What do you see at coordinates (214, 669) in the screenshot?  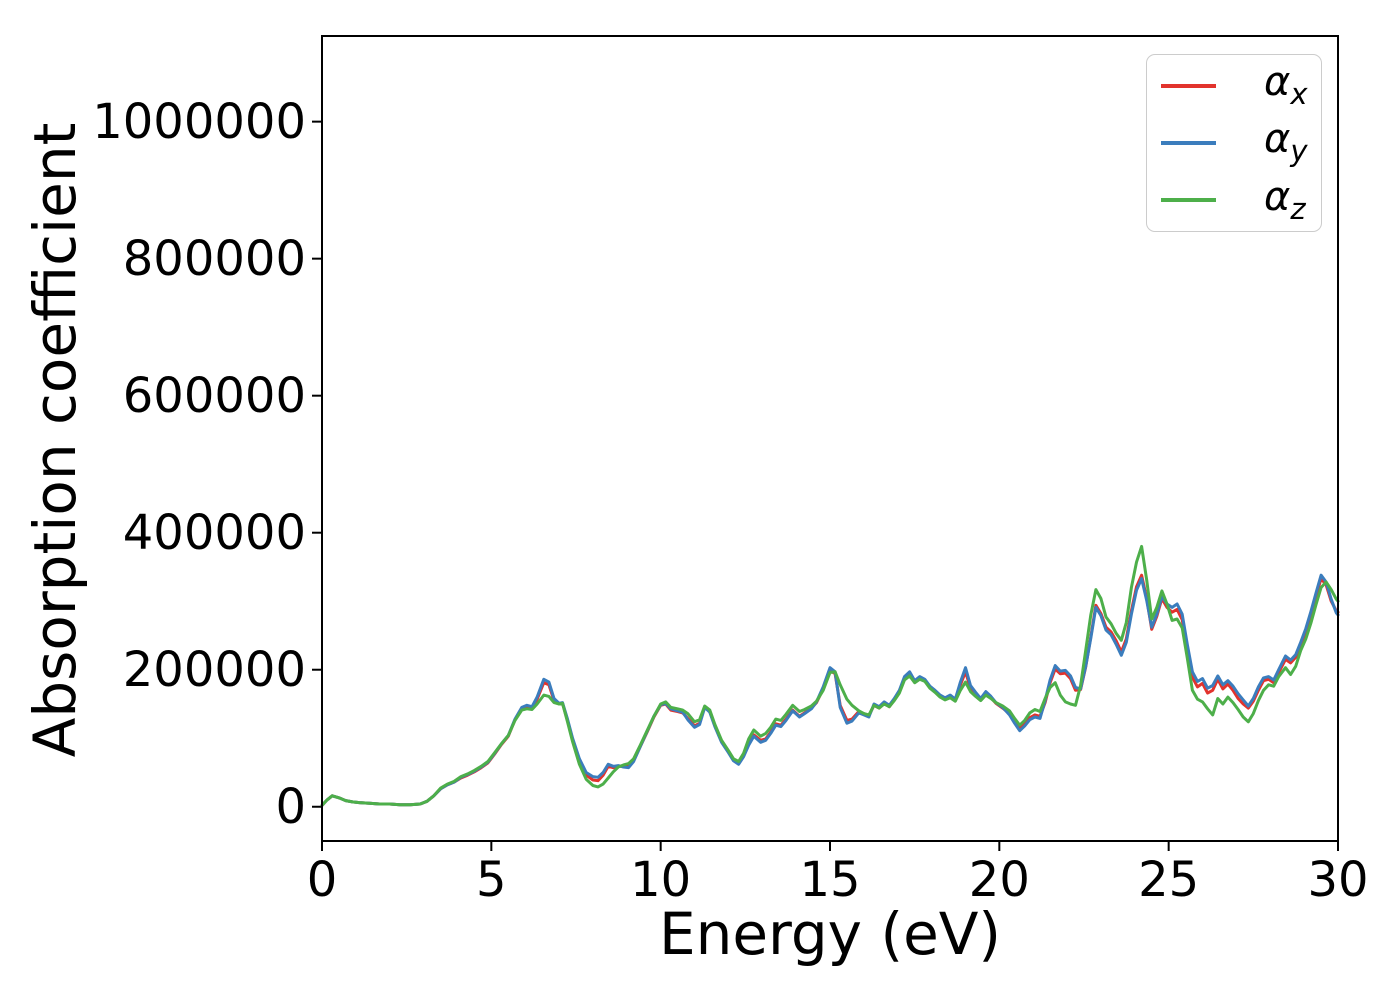 I see `y-tick-label: 200000` at bounding box center [214, 669].